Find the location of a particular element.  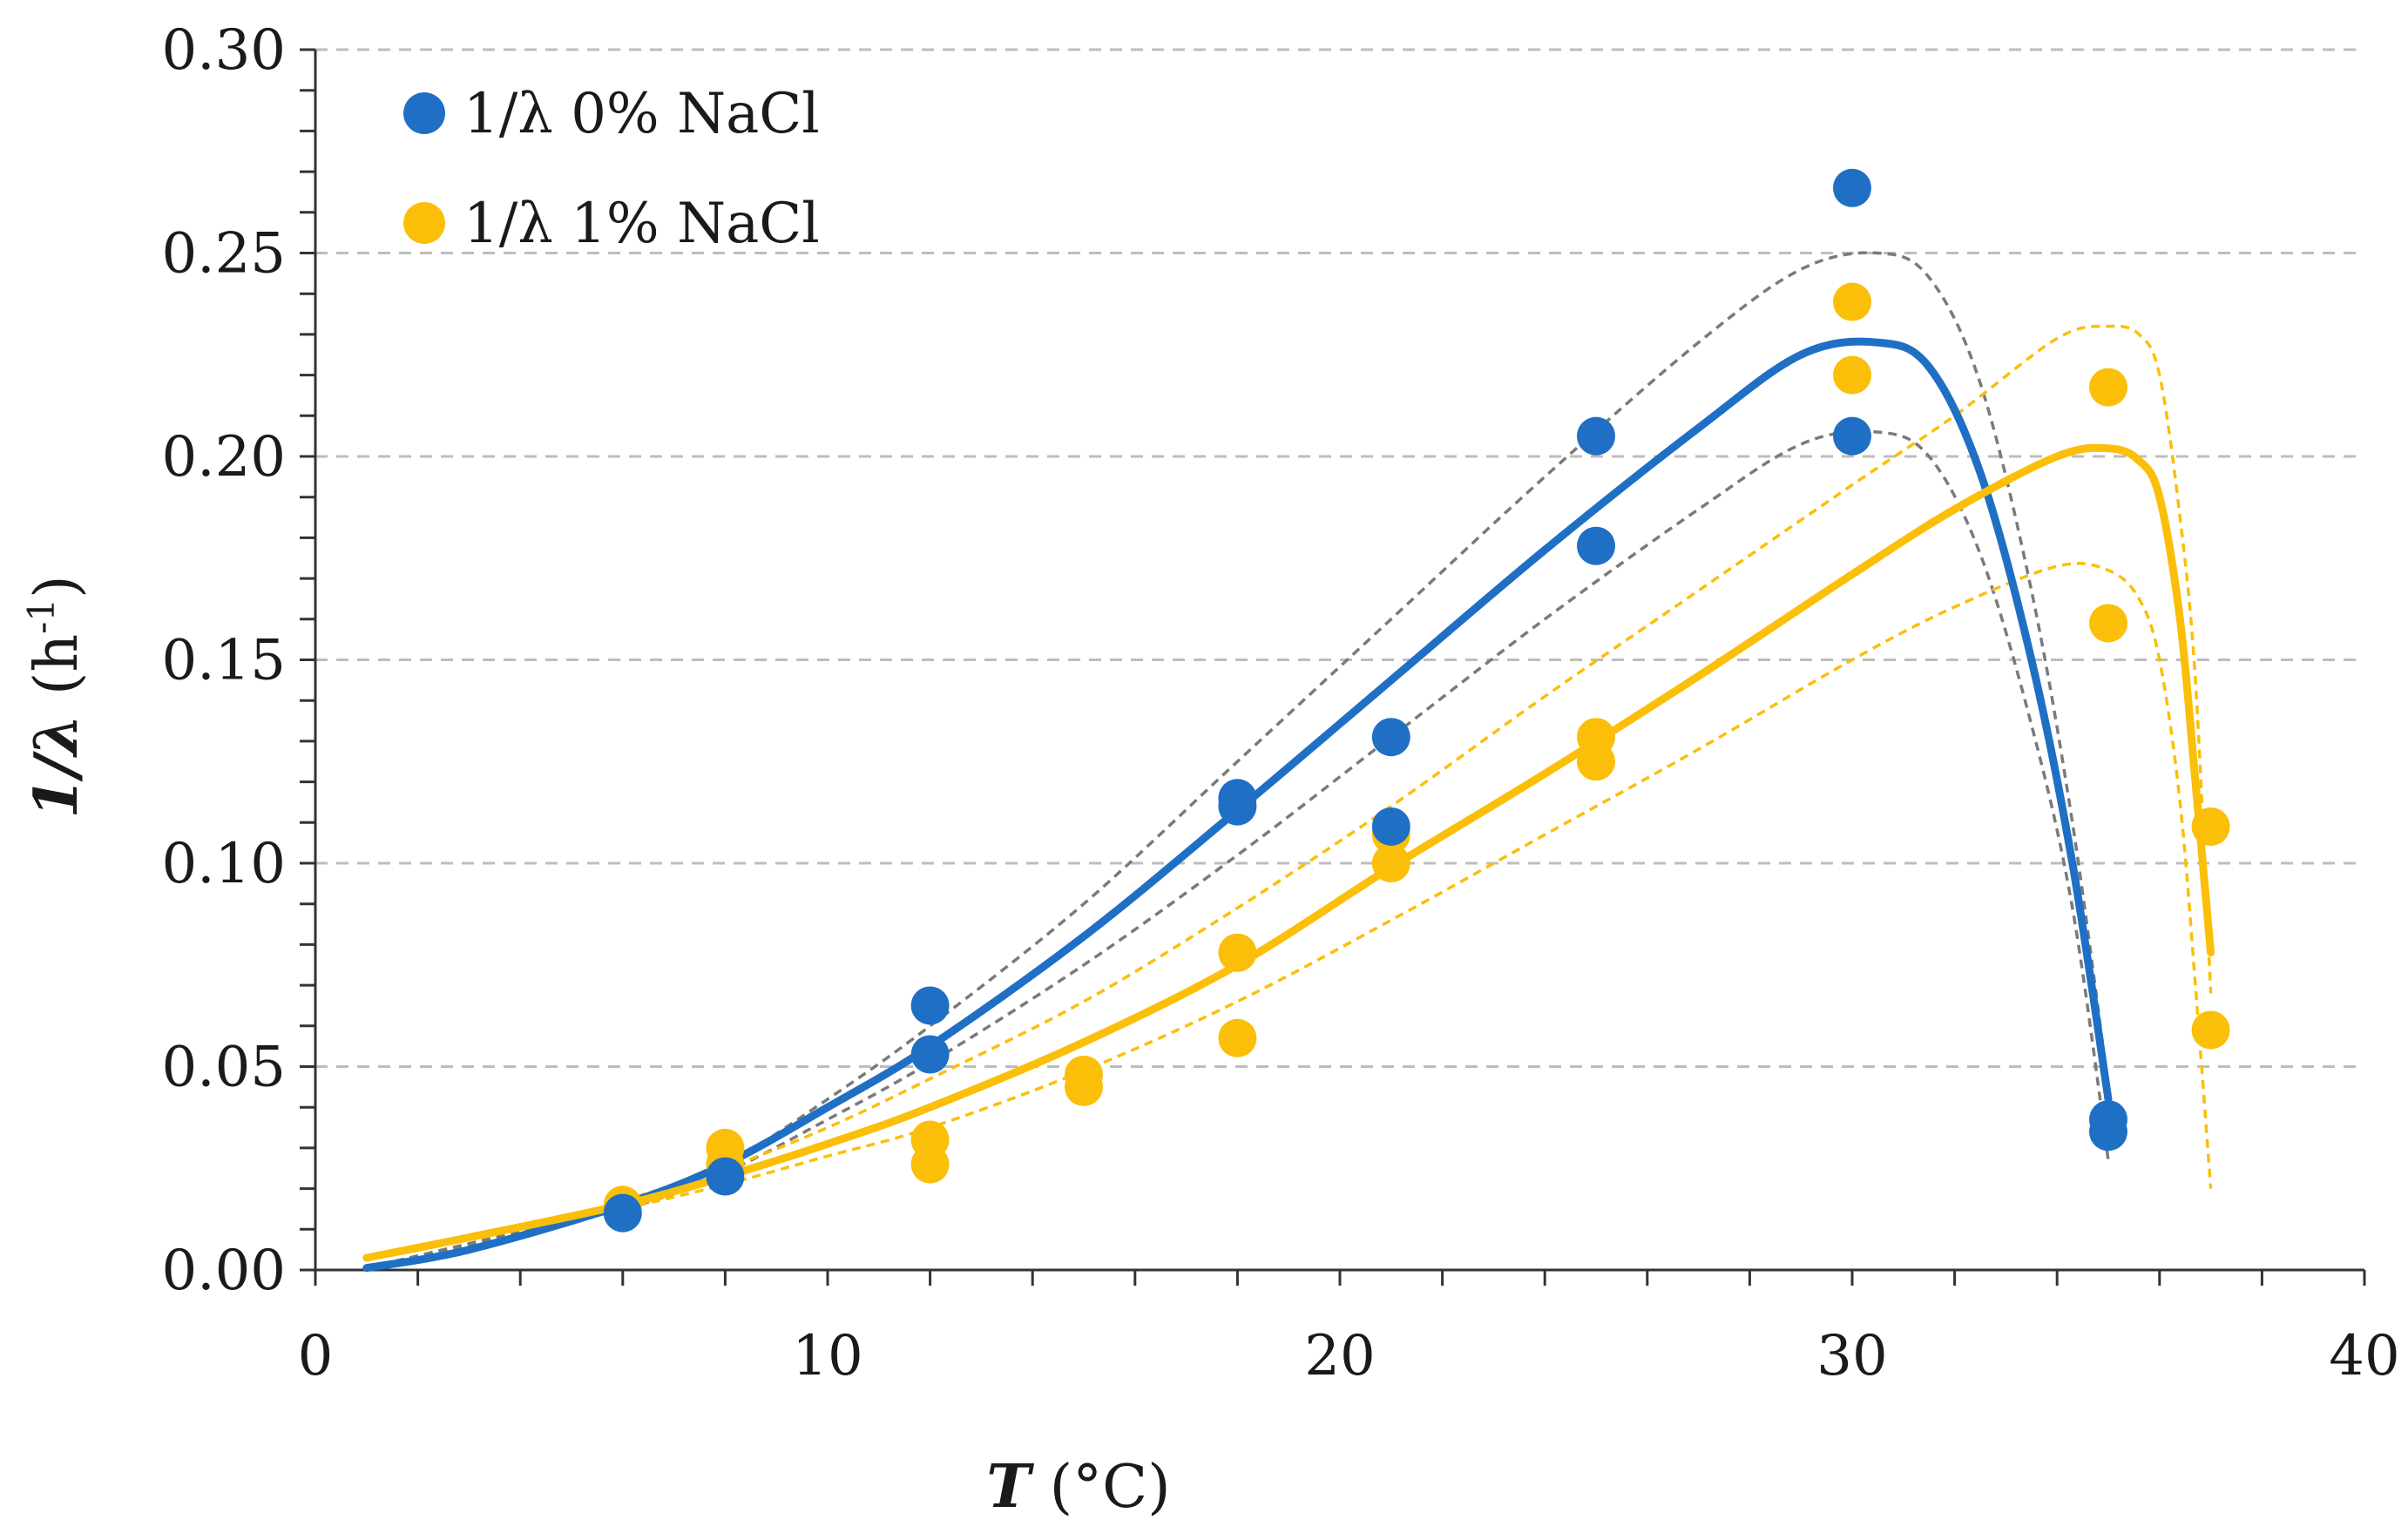

x-tick-label-0: 0 is located at coordinates (316, 1356).